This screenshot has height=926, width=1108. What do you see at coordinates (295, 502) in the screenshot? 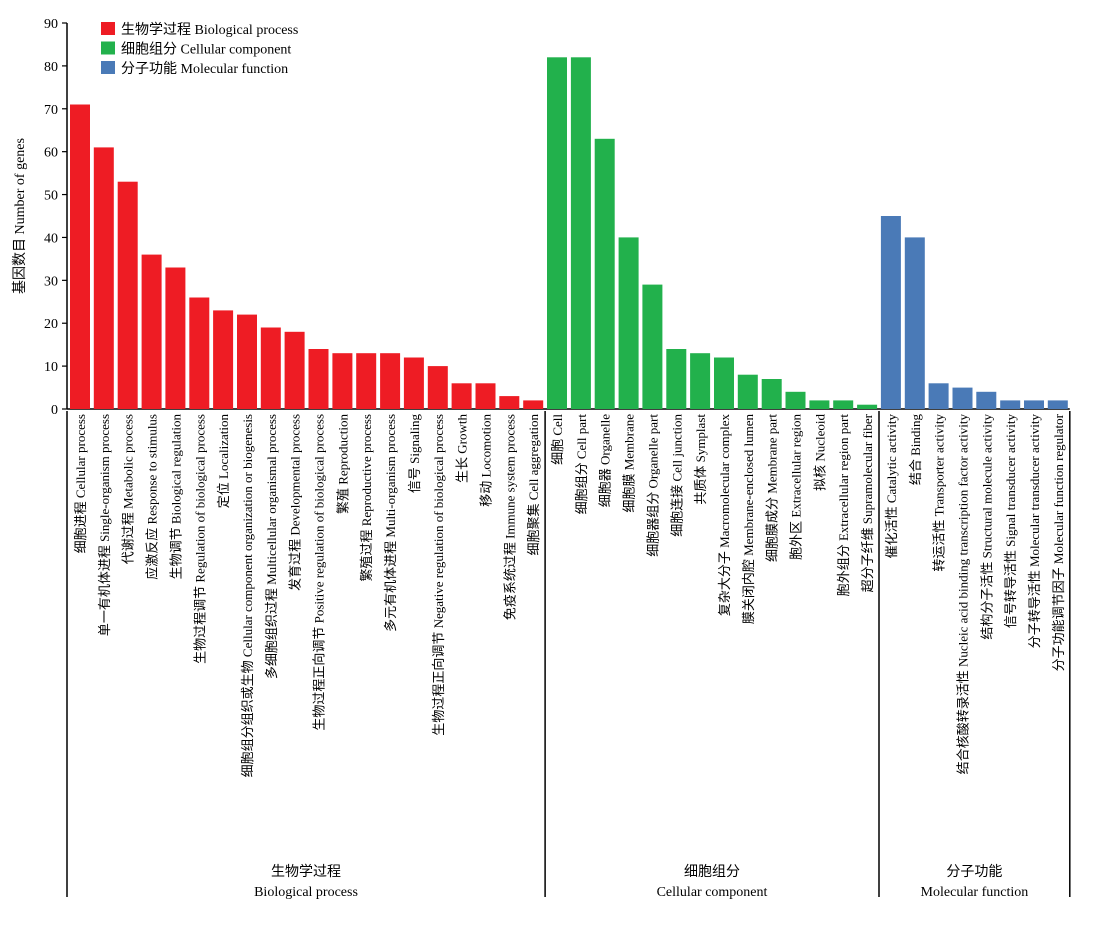
I see `category-label: 发育过程 Developmental process` at bounding box center [295, 502].